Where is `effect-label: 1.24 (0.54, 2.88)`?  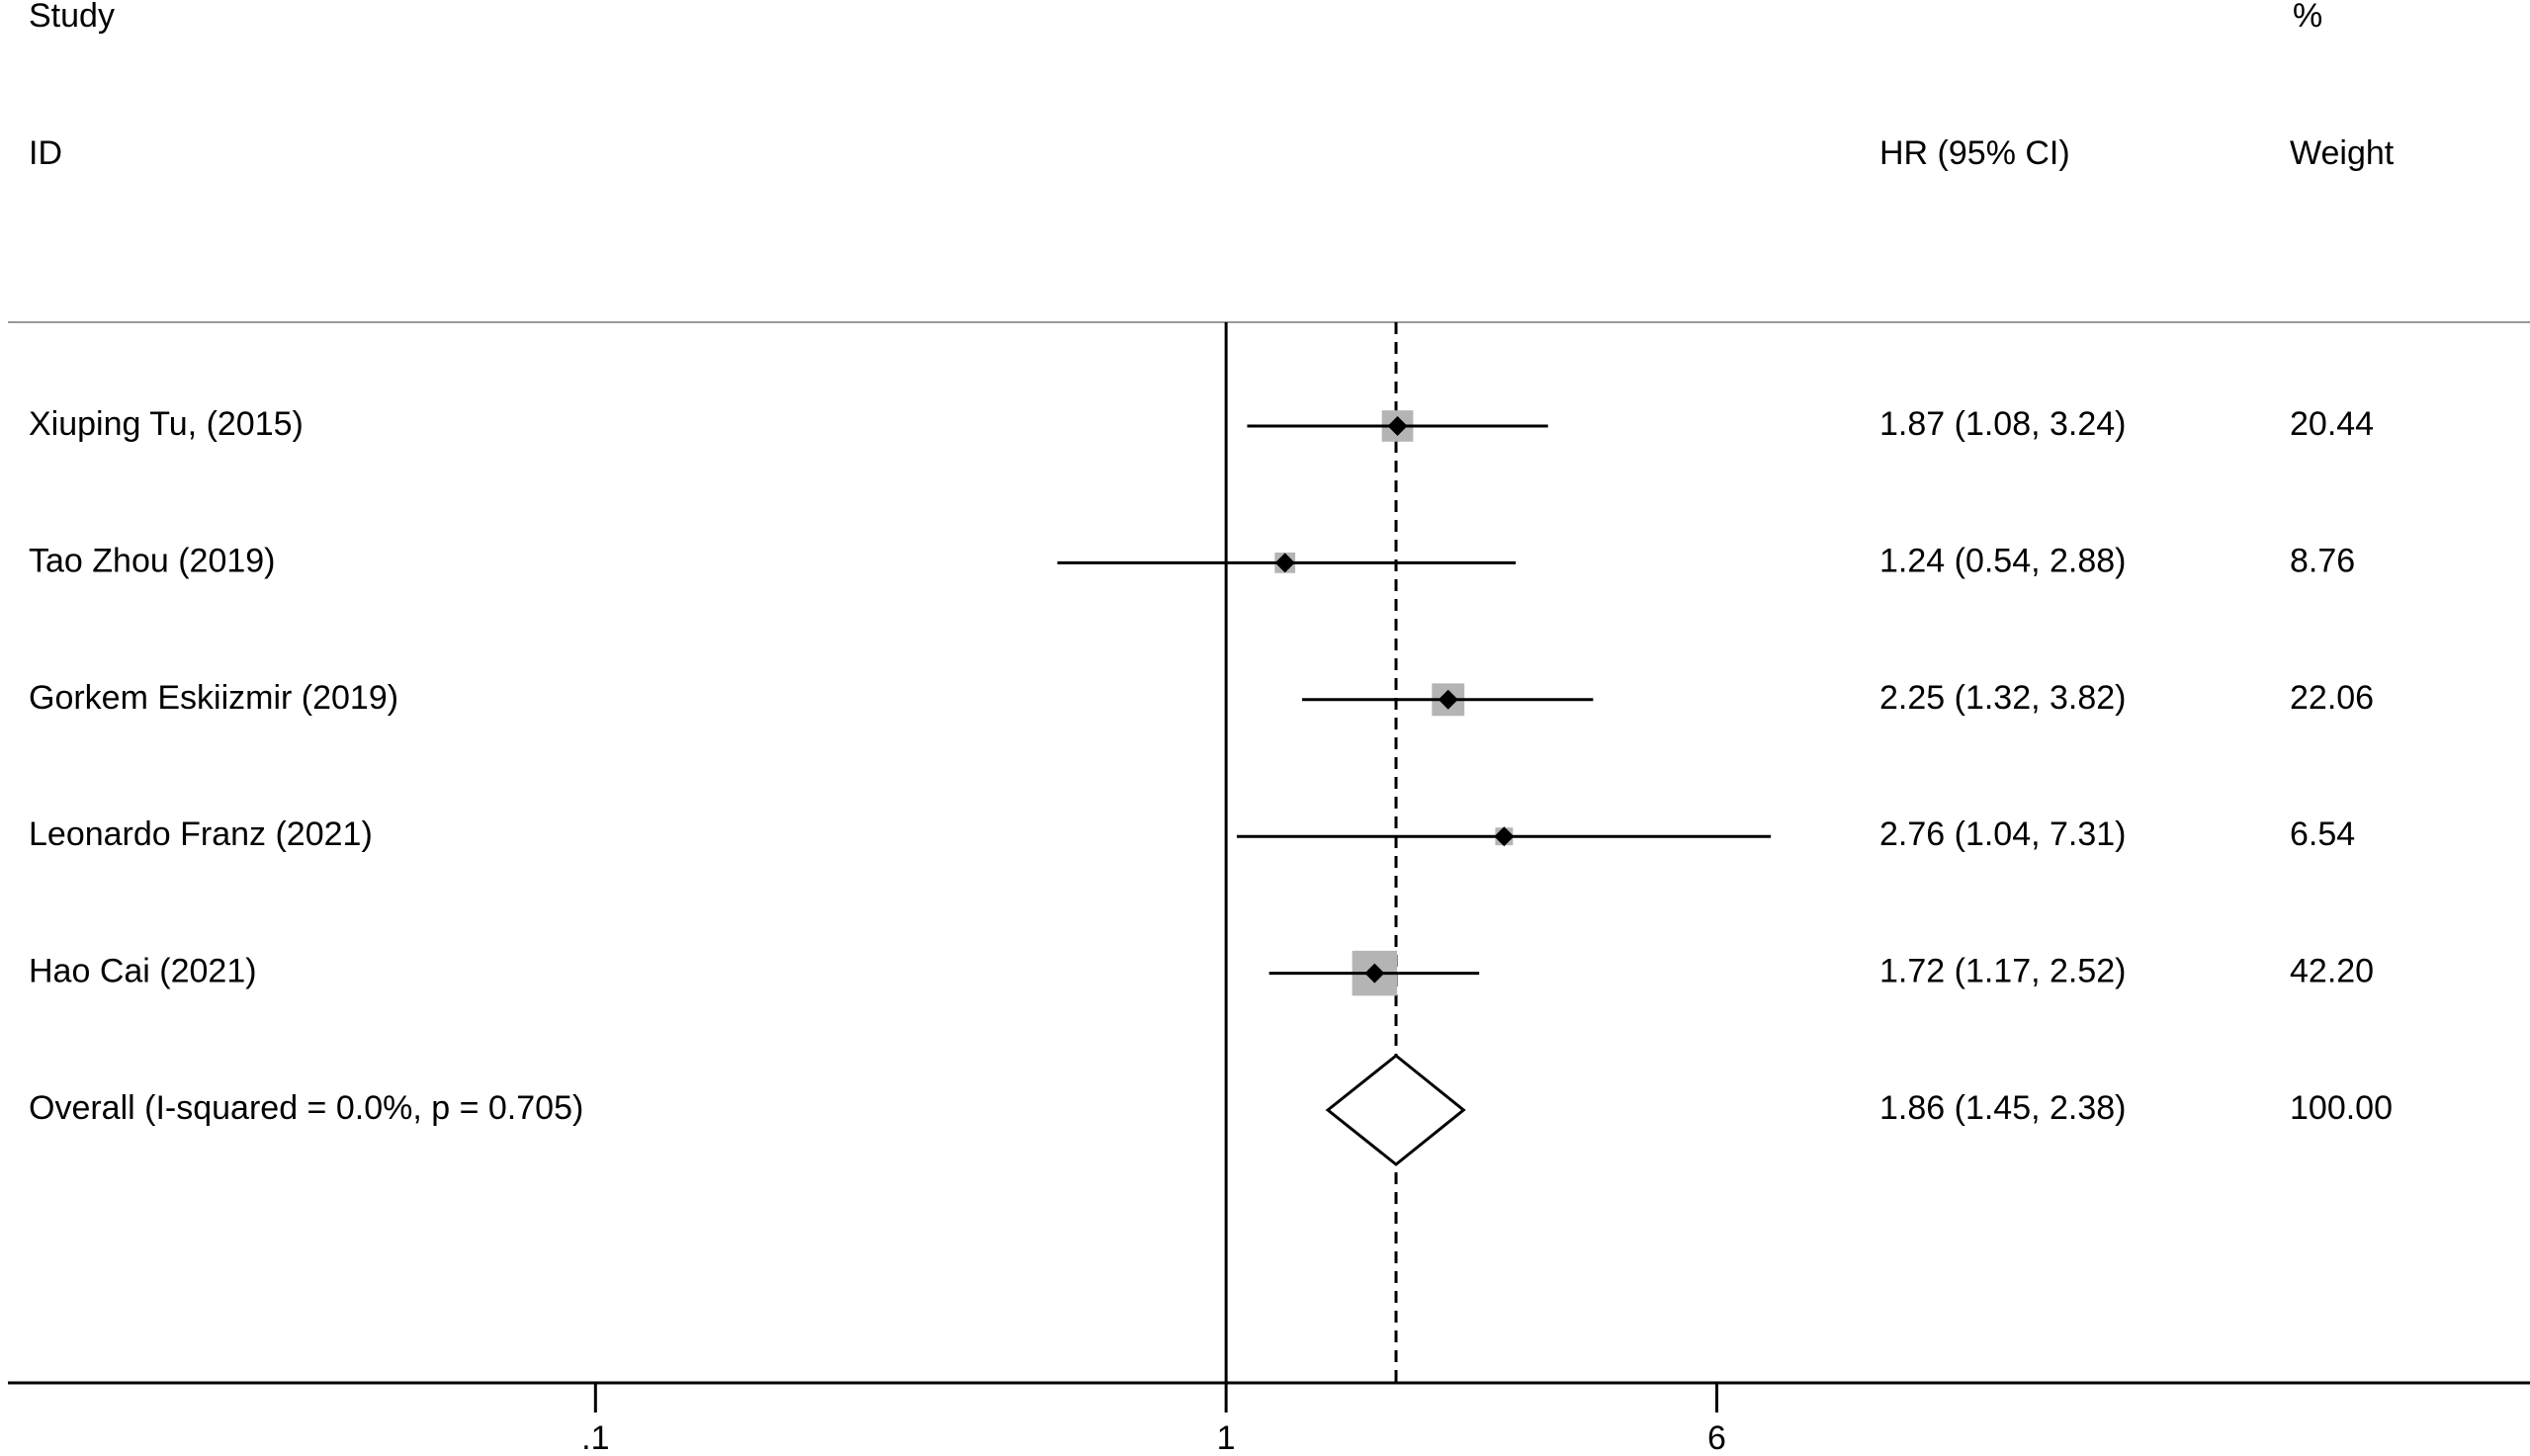
effect-label: 1.24 (0.54, 2.88) is located at coordinates (2003, 560).